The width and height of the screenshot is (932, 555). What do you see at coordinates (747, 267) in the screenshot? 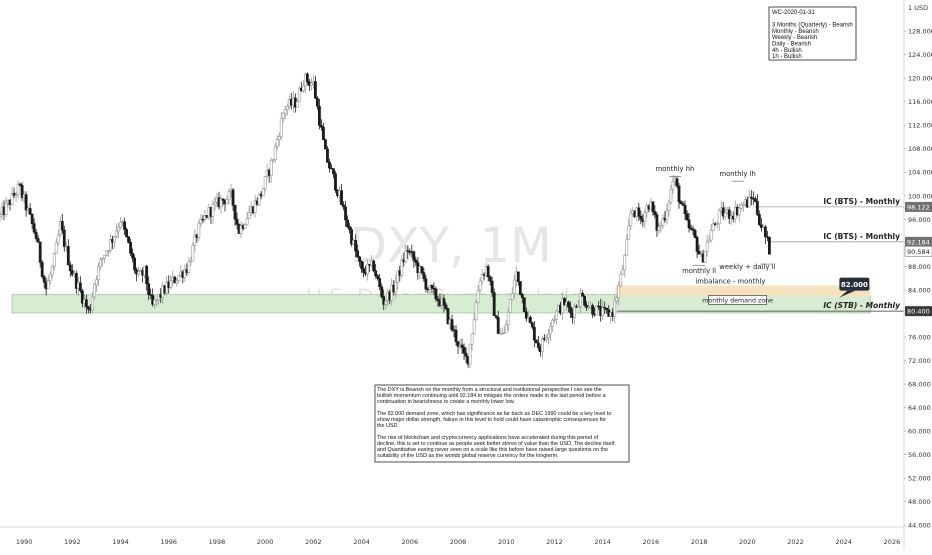
I see `annotation-label: weekly + daily ll` at bounding box center [747, 267].